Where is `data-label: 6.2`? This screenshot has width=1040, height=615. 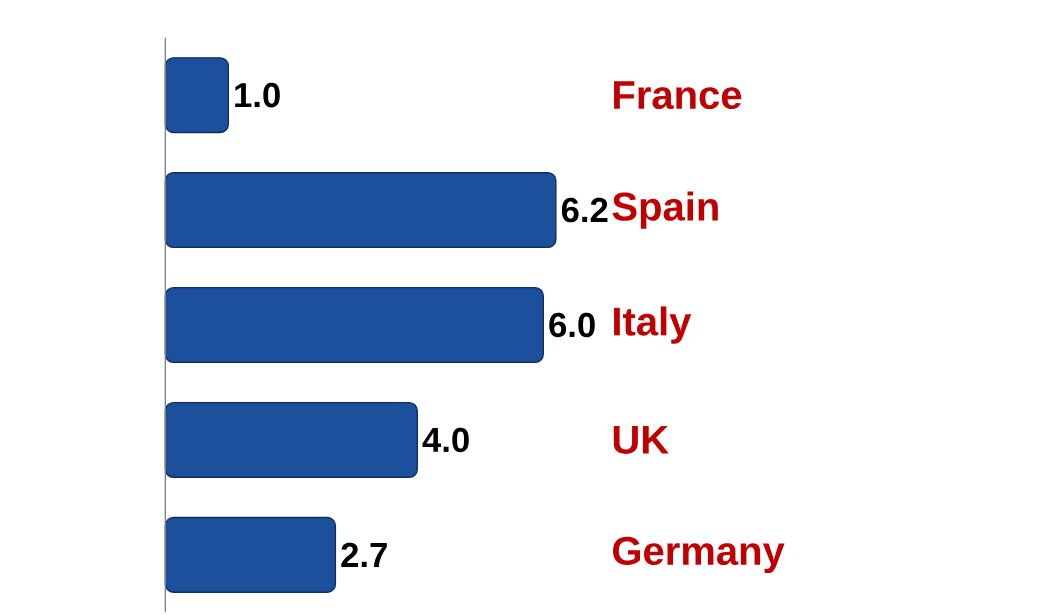 data-label: 6.2 is located at coordinates (584, 210).